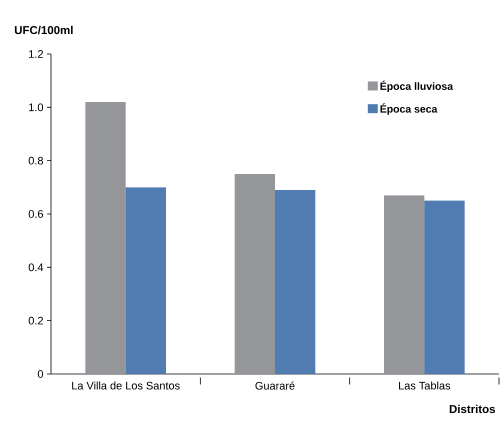 This screenshot has height=435, width=502. I want to click on y-tick-label: 0.2, so click(35, 320).